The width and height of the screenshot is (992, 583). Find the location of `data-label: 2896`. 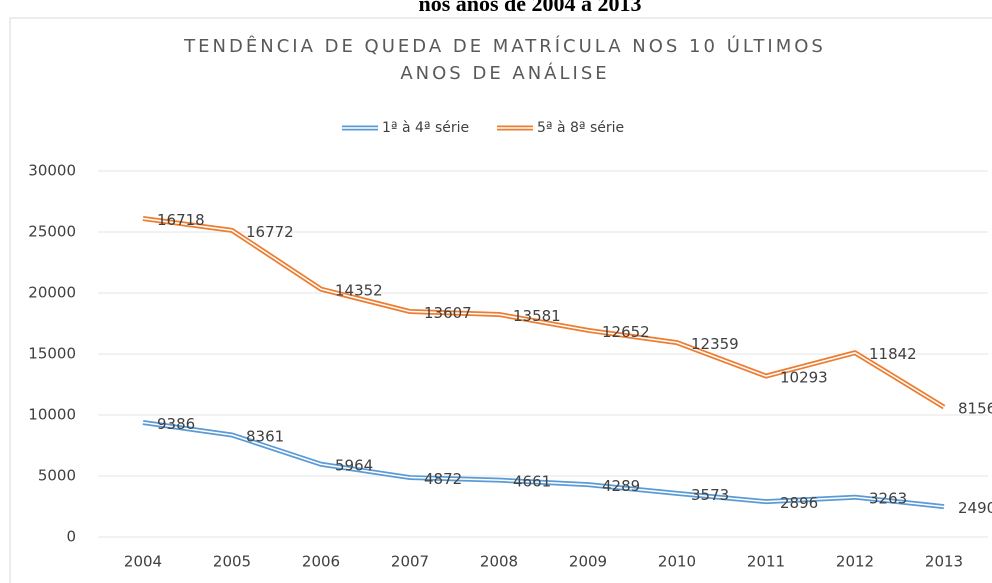

data-label: 2896 is located at coordinates (799, 503).